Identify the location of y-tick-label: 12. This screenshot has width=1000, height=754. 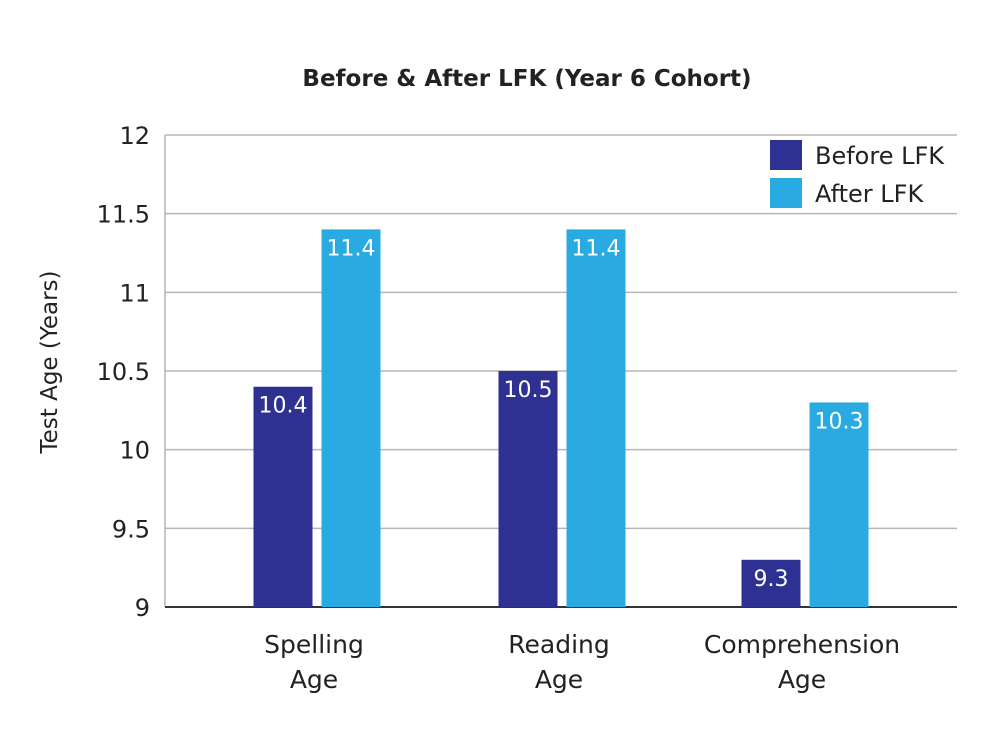
(134, 136).